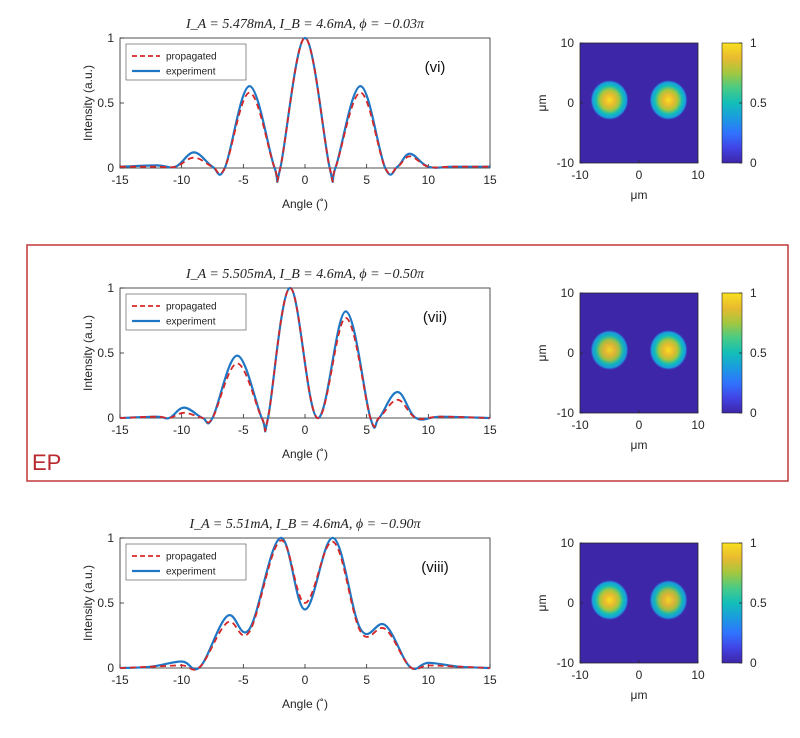 This screenshot has width=800, height=738. Describe the element at coordinates (110, 38) in the screenshot. I see `y-tick-label: 1` at that location.